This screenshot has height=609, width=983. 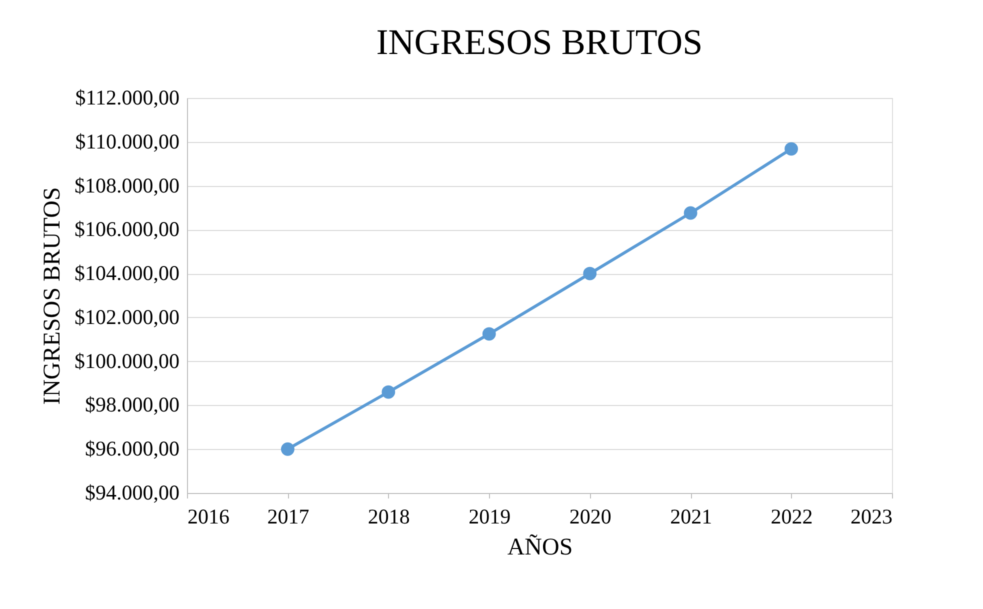 What do you see at coordinates (209, 516) in the screenshot?
I see `x-tick-label: 2016` at bounding box center [209, 516].